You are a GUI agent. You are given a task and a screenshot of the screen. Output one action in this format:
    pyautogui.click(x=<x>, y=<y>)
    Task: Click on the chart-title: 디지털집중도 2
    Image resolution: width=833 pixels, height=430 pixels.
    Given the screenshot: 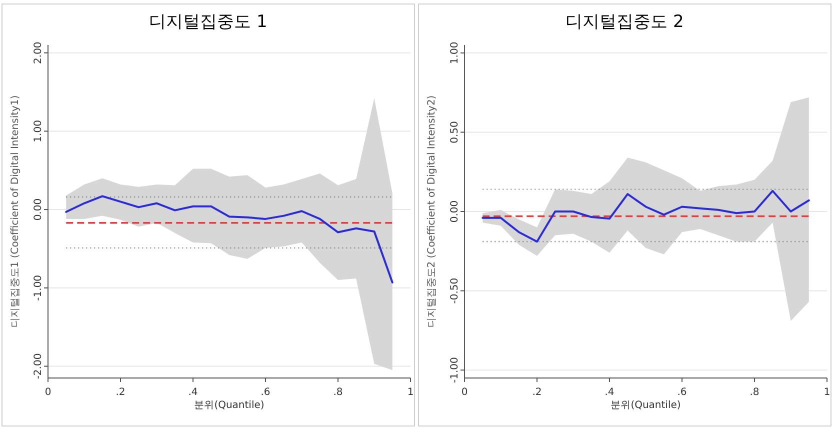 What is the action you would take?
    pyautogui.click(x=625, y=22)
    